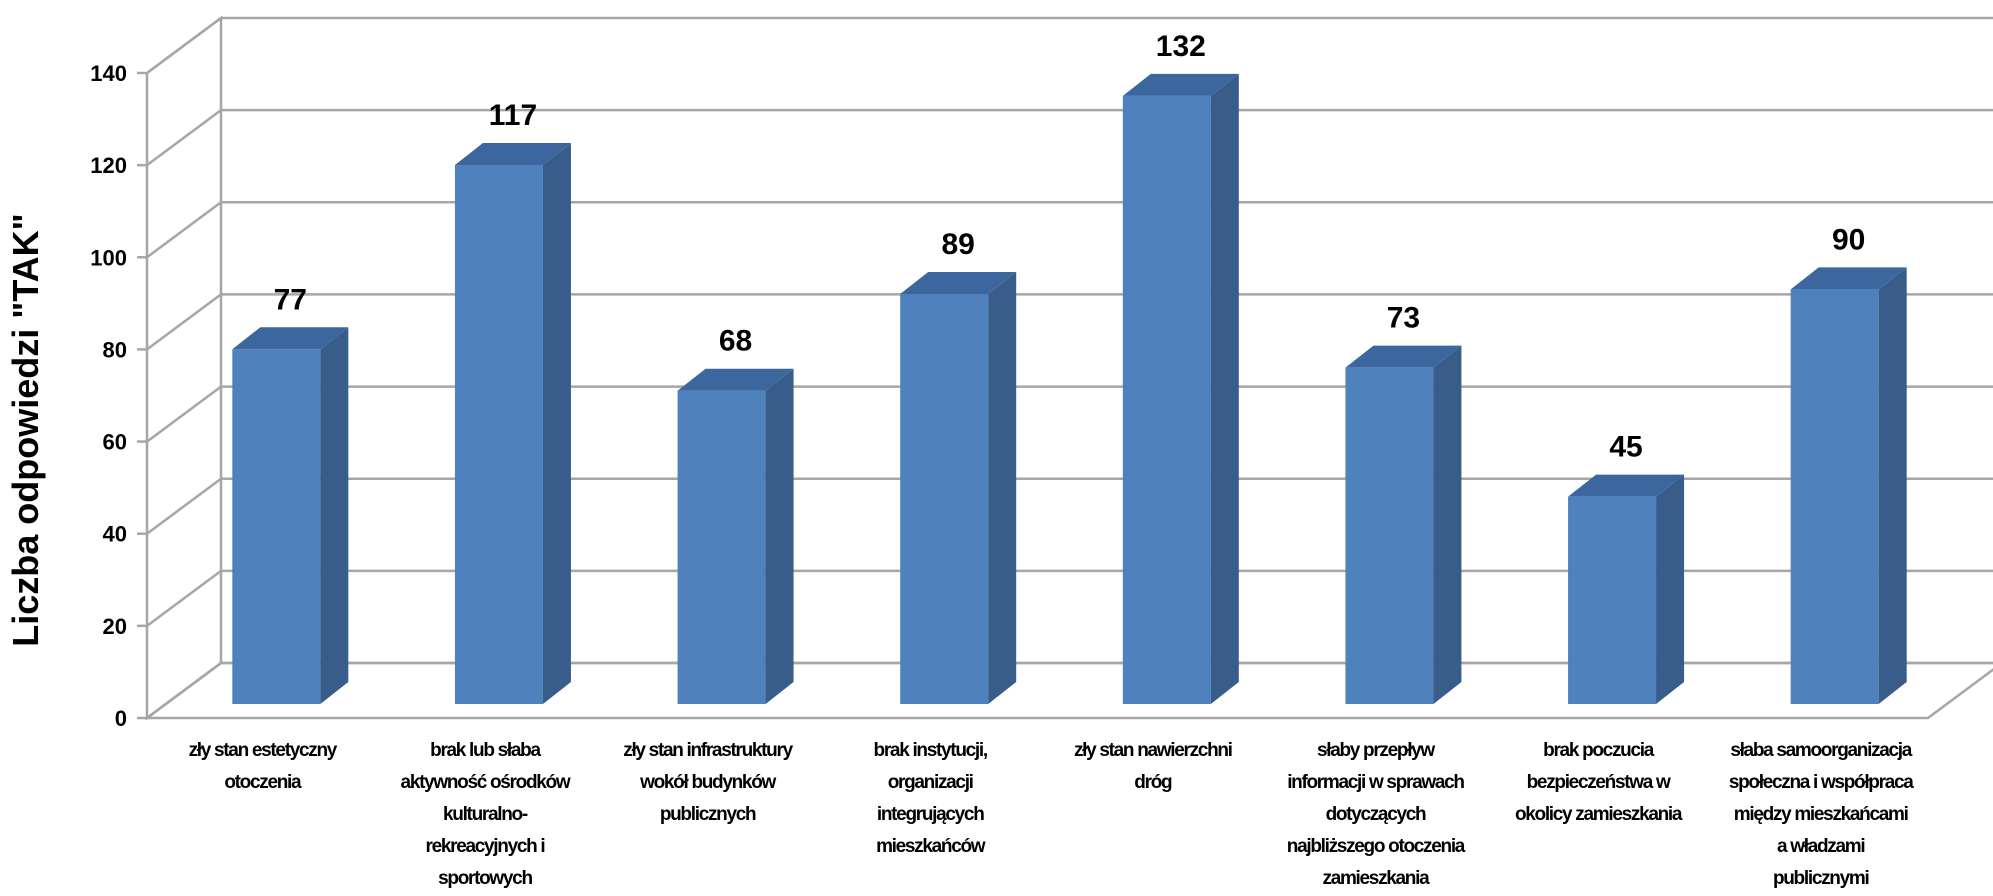  Describe the element at coordinates (108, 257) in the screenshot. I see `y-tick-label: 100` at that location.